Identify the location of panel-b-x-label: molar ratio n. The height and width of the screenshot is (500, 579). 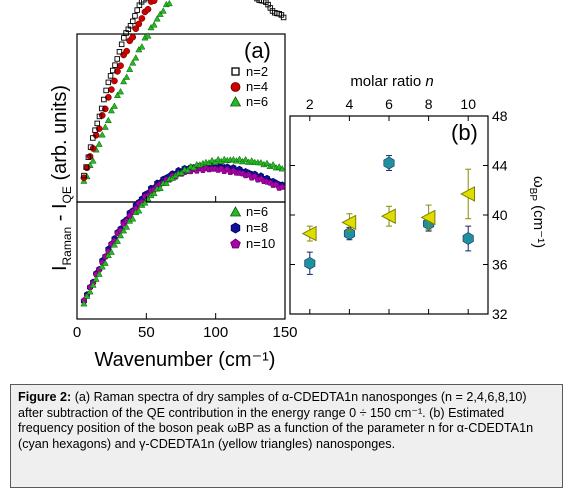
(391, 81).